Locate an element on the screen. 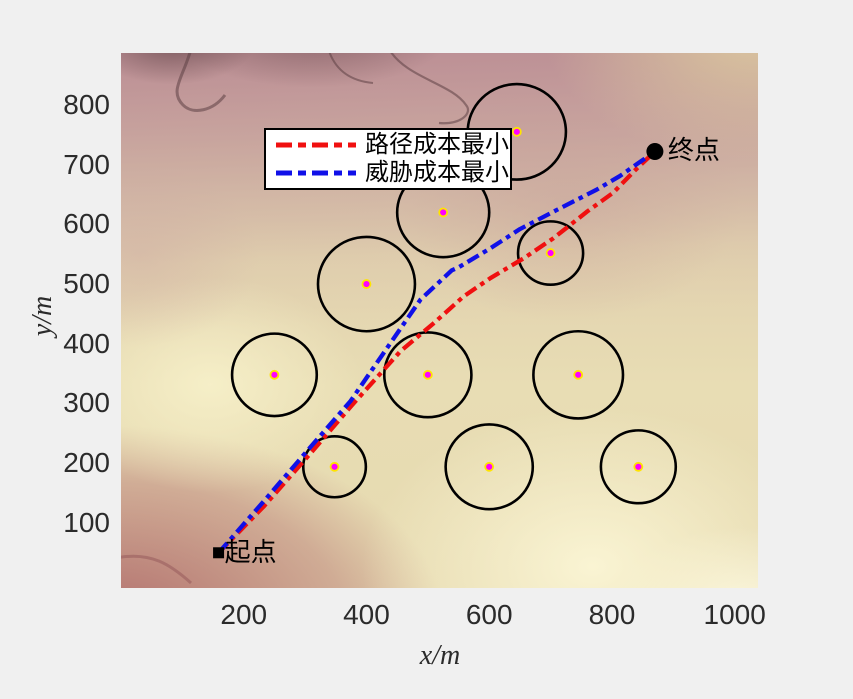 This screenshot has width=853, height=699. y-tick-label: 300 is located at coordinates (86, 403).